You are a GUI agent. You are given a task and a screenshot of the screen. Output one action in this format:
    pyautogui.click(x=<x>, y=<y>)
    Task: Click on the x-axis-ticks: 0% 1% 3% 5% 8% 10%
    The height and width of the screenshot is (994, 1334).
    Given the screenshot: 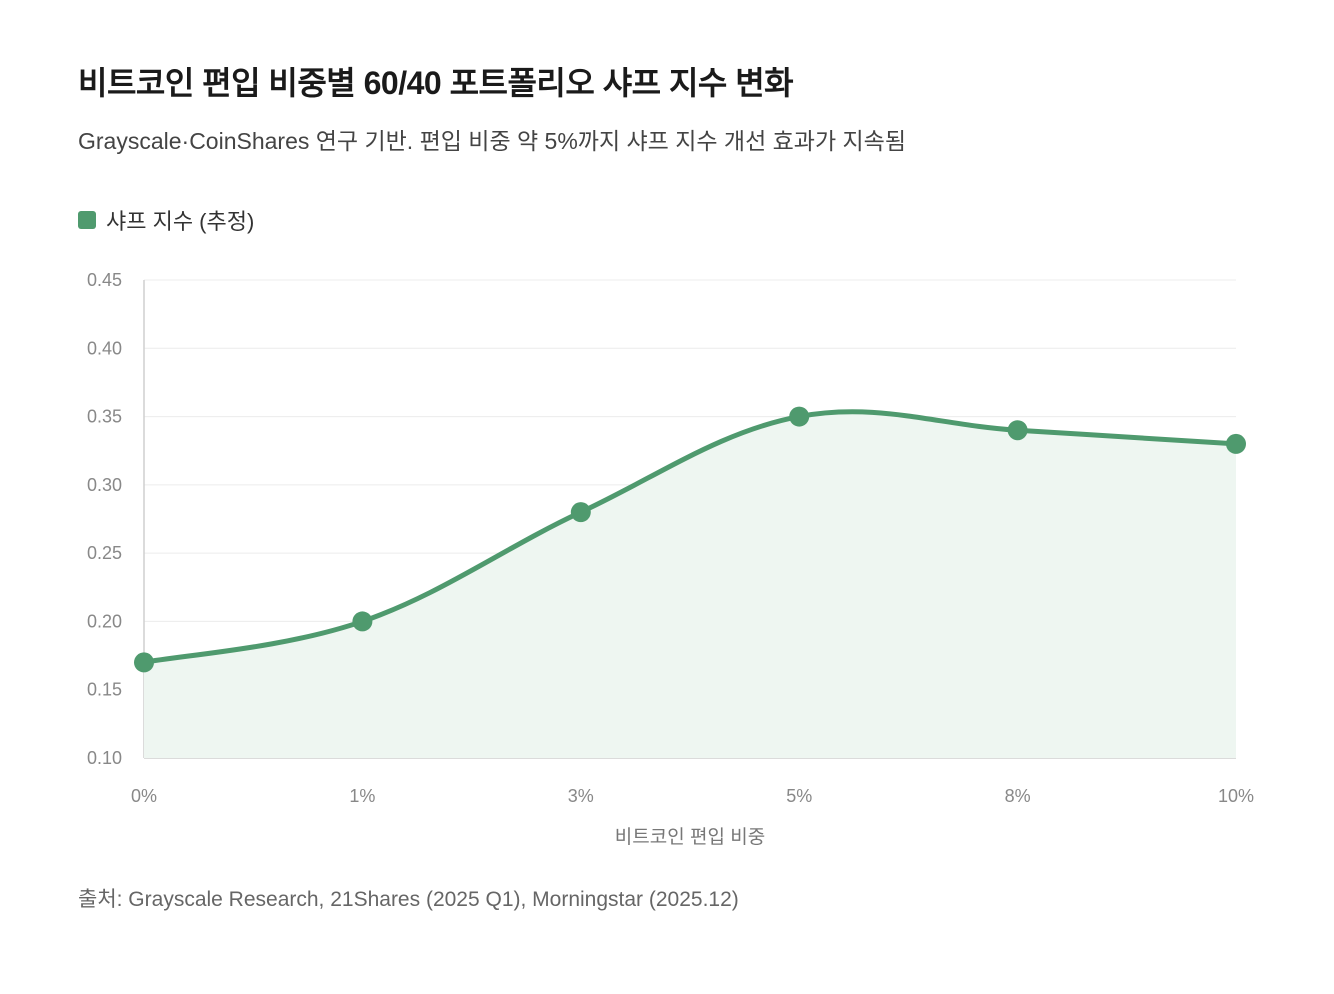 What is the action you would take?
    pyautogui.click(x=692, y=796)
    